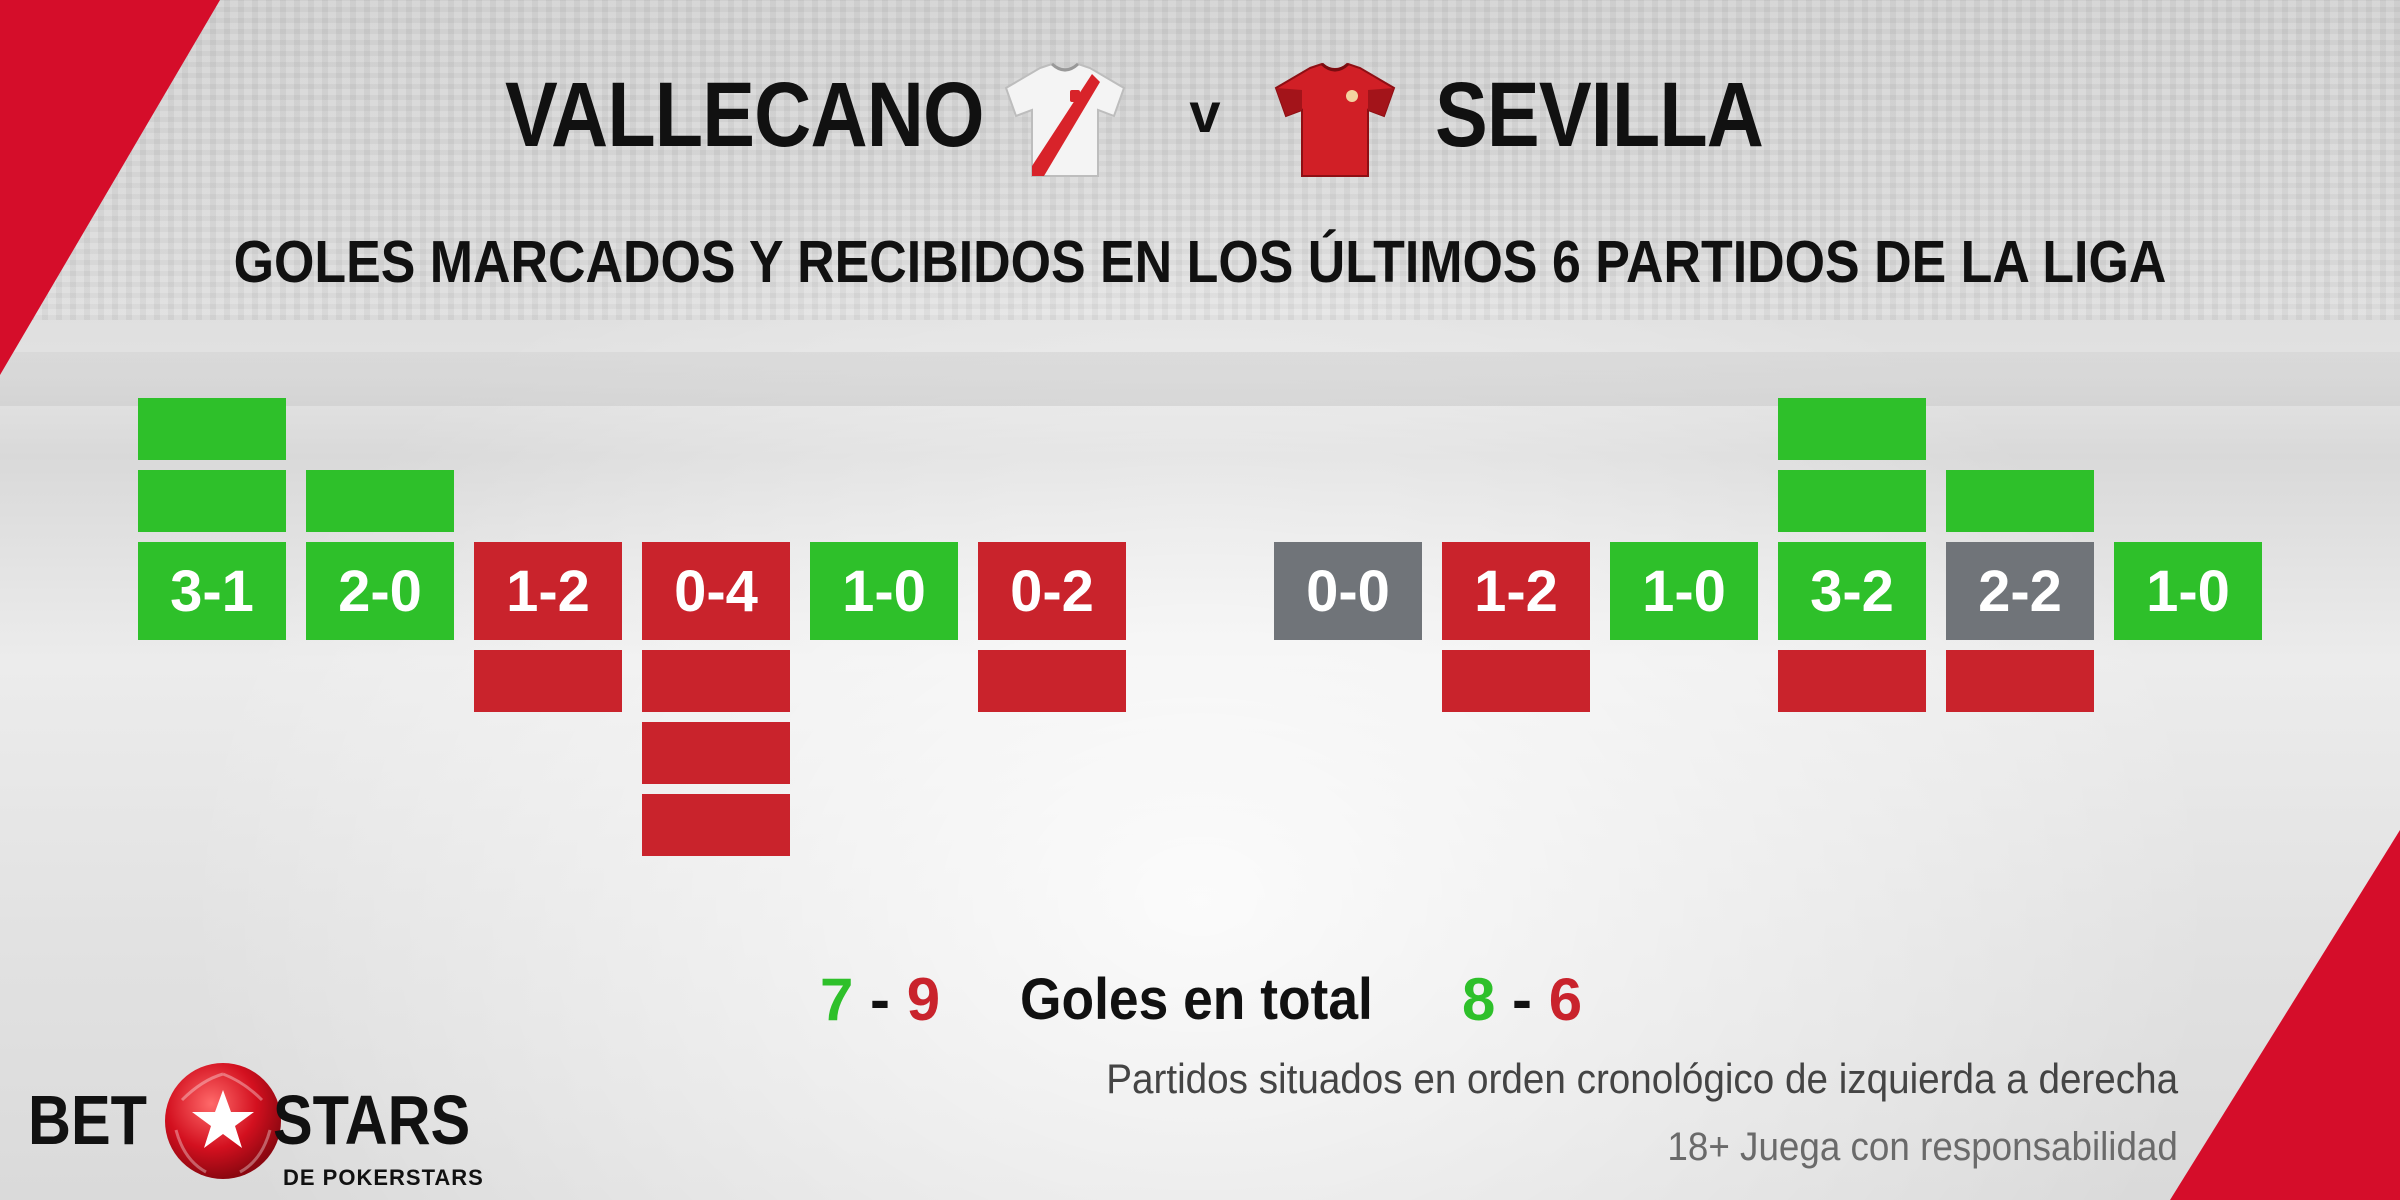  I want to click on score-label: 0-4, so click(716, 591).